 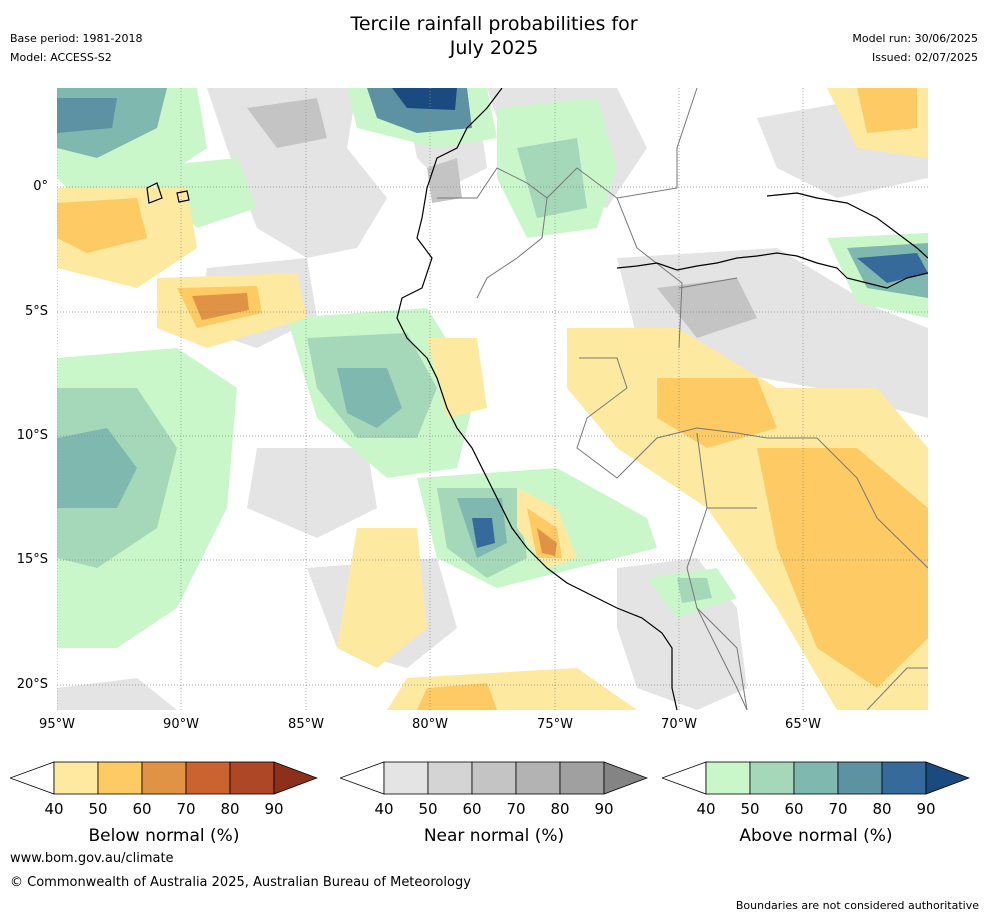 I want to click on meta-left: Base period: 1981-2018 Model: ACCESS-S2, so click(x=76, y=51).